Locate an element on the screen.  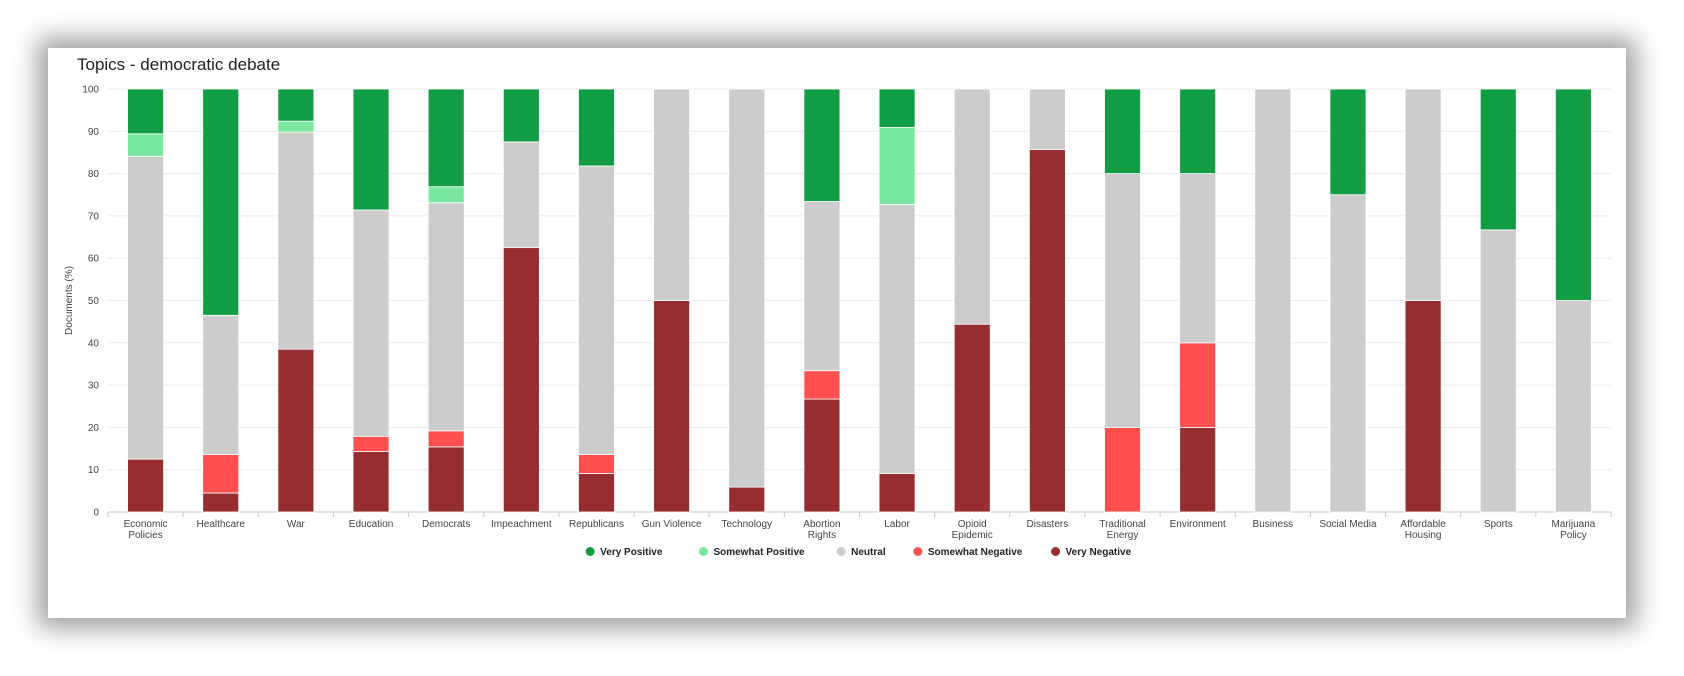
y-tick-label: 100 is located at coordinates (90, 90).